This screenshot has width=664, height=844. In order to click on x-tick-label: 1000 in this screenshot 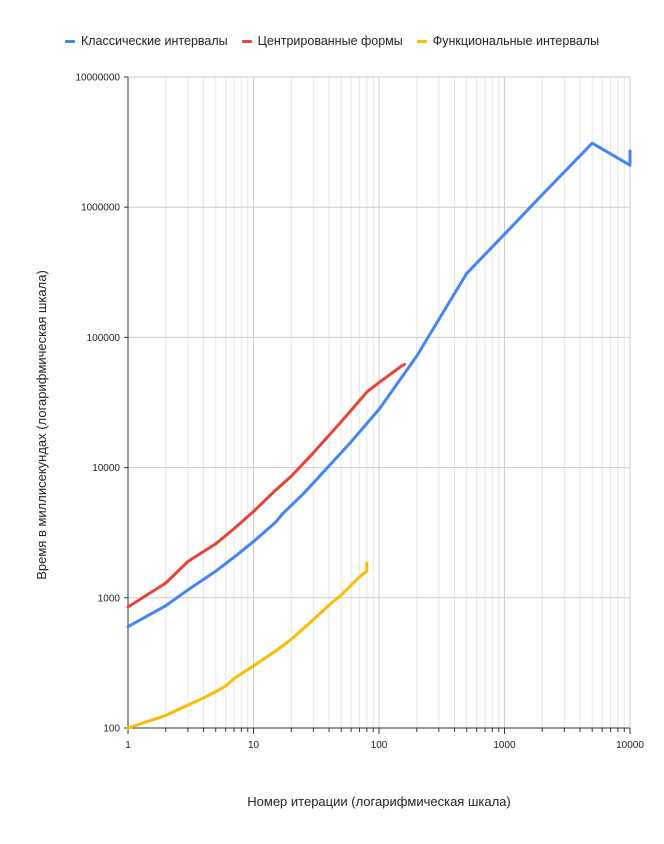, I will do `click(504, 745)`.